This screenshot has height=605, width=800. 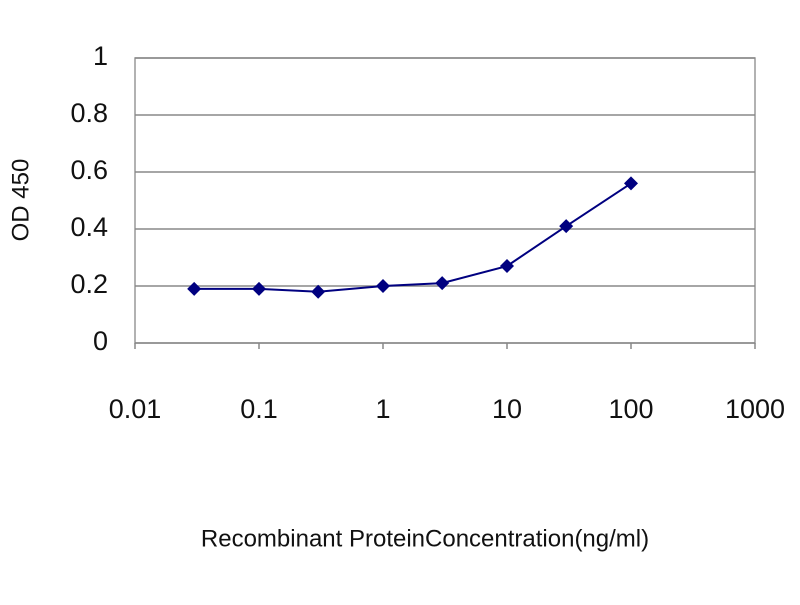 What do you see at coordinates (755, 409) in the screenshot?
I see `x-tick-label: 1000` at bounding box center [755, 409].